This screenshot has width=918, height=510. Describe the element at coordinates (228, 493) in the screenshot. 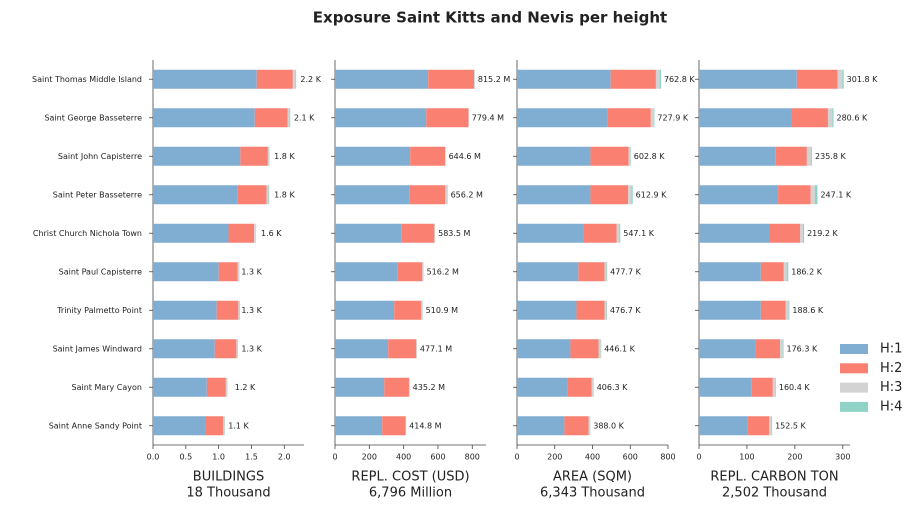

I see `x-axis-total: 18 Thousand` at that location.